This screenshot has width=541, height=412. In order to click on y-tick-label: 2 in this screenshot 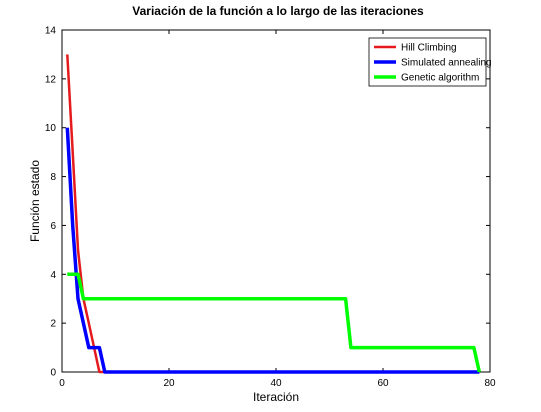, I will do `click(53, 324)`.